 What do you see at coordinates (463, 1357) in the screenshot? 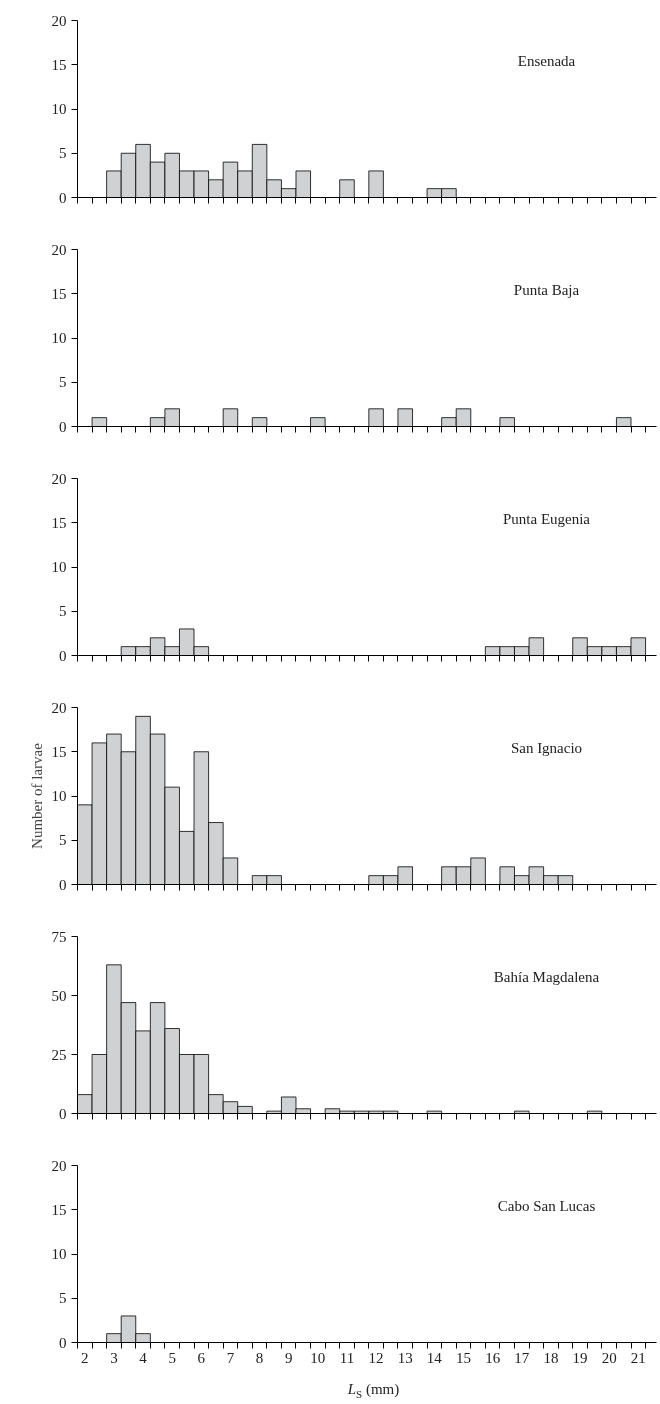
I see `x-tick-label: 15` at bounding box center [463, 1357].